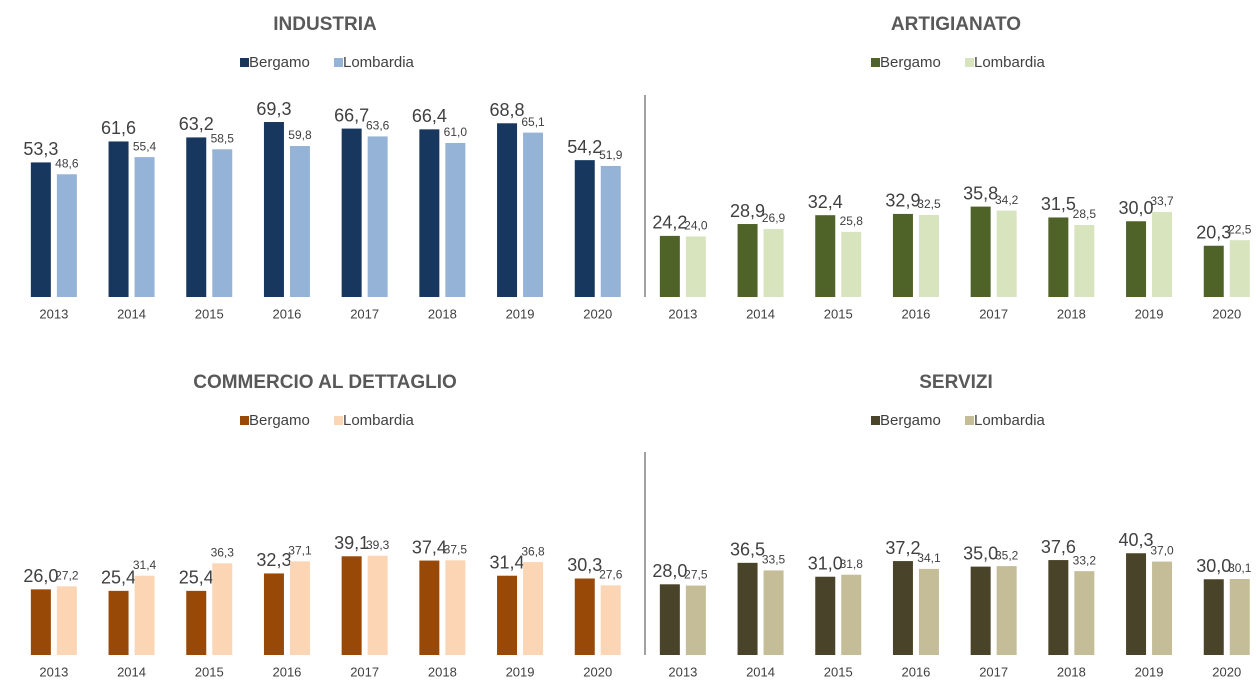  What do you see at coordinates (300, 550) in the screenshot?
I see `data-label: 37,1` at bounding box center [300, 550].